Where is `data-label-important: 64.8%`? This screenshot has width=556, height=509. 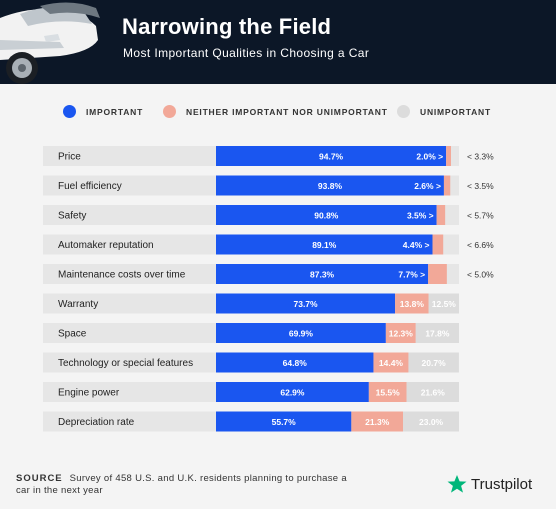
data-label-important: 64.8% is located at coordinates (295, 363).